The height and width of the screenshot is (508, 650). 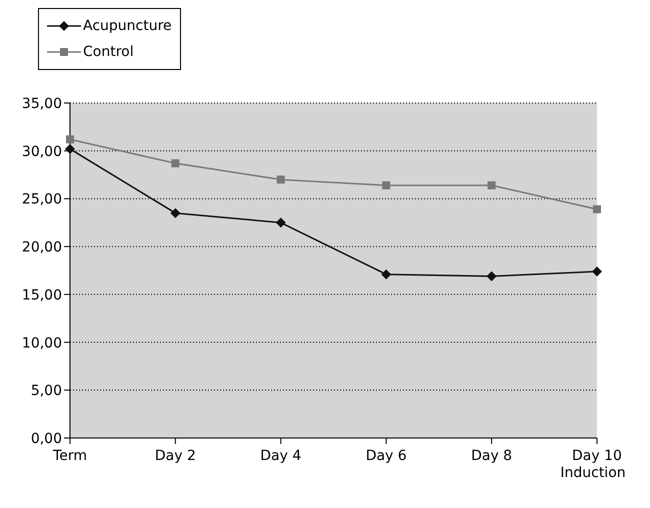 I want to click on x-tick-label: Day 4, so click(x=281, y=456).